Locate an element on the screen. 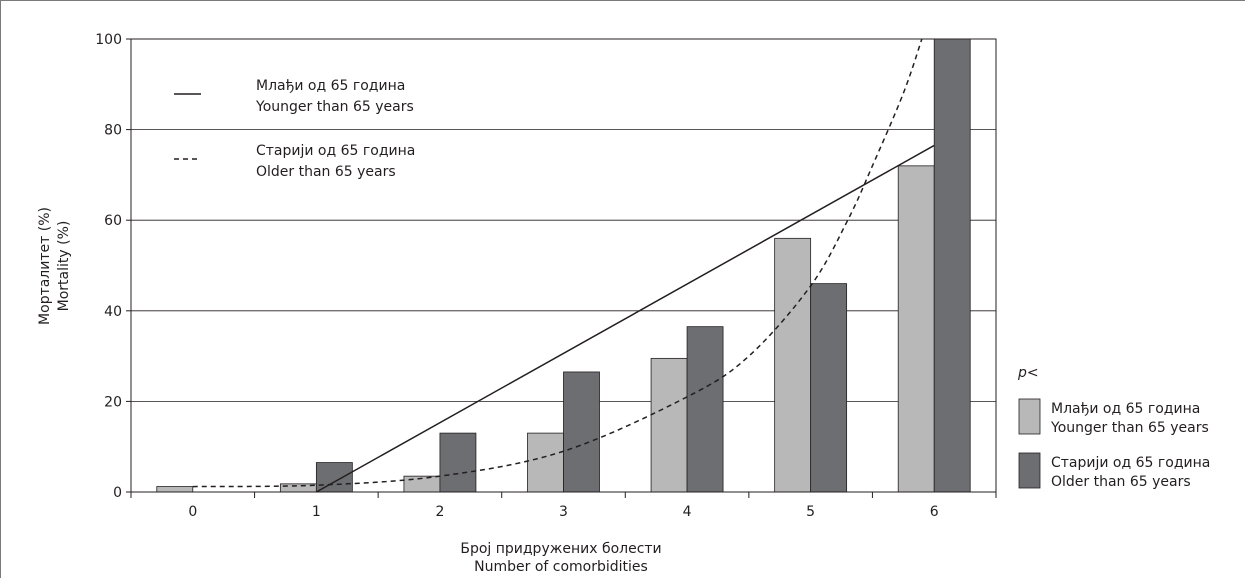  x-tick-label-4: 4 is located at coordinates (687, 512).